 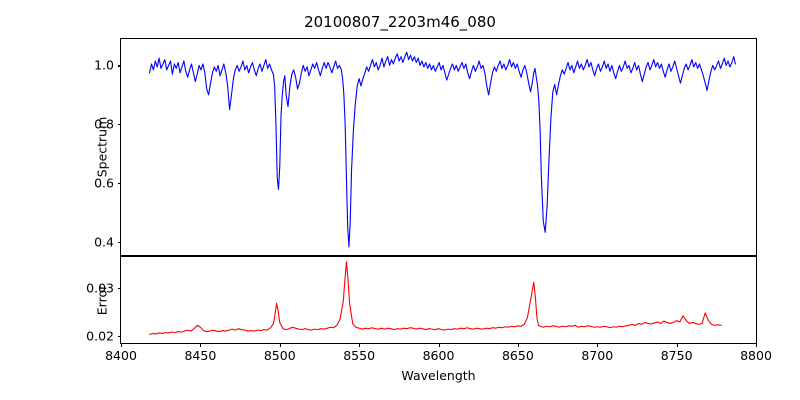 What do you see at coordinates (676, 355) in the screenshot?
I see `xtick-label: 8750` at bounding box center [676, 355].